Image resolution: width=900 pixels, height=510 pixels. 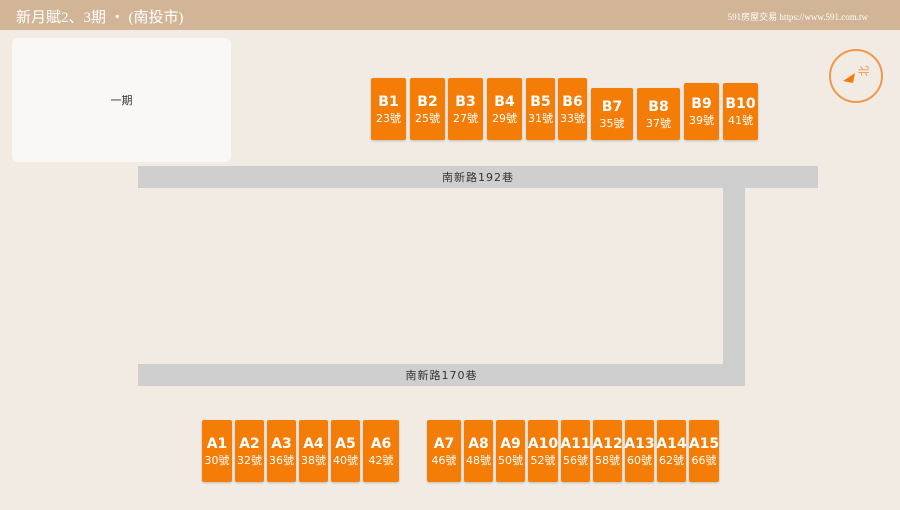 I want to click on lot-a14: A14 62號, so click(x=671, y=451).